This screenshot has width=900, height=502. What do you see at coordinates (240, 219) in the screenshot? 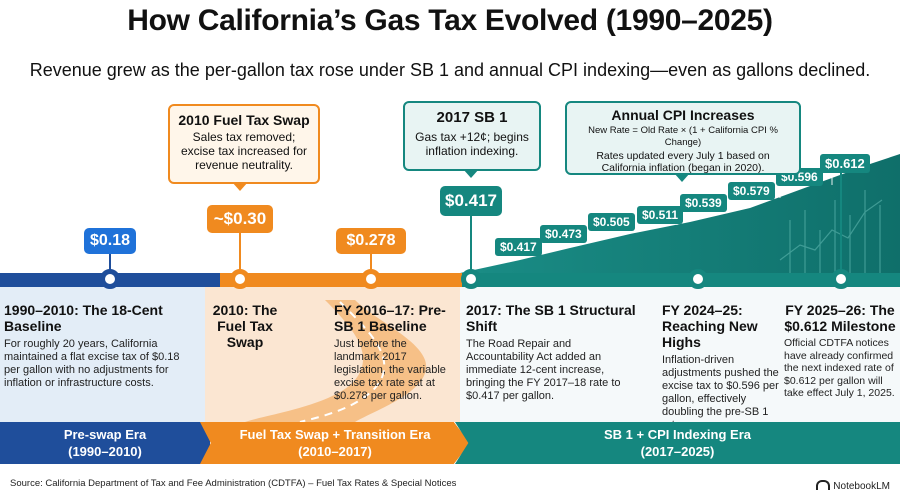
I see `price-badge-2010: ~$0.30` at bounding box center [240, 219].